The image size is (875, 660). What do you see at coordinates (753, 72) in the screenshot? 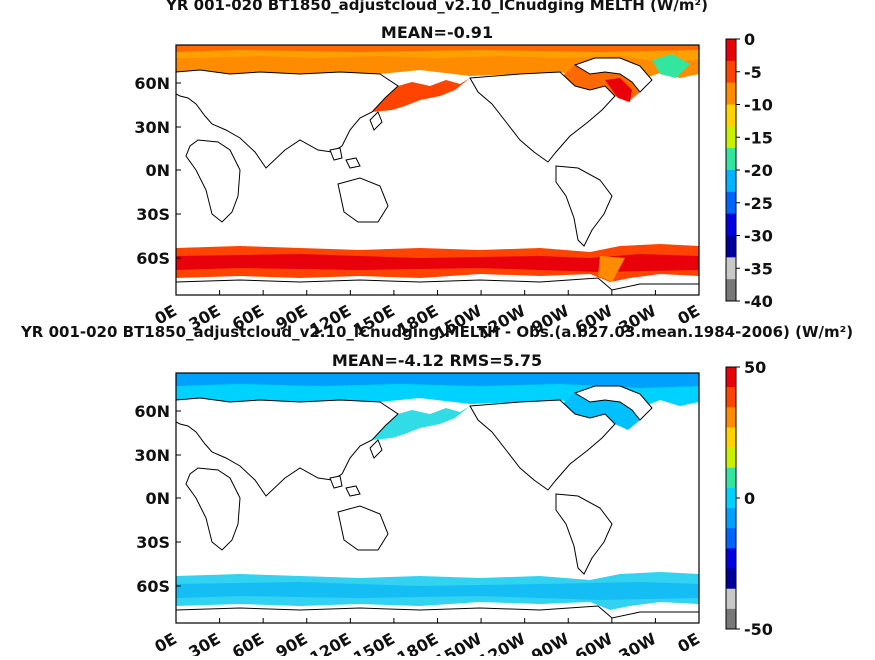
I see `colorbar-tick-label: -5` at bounding box center [753, 72].